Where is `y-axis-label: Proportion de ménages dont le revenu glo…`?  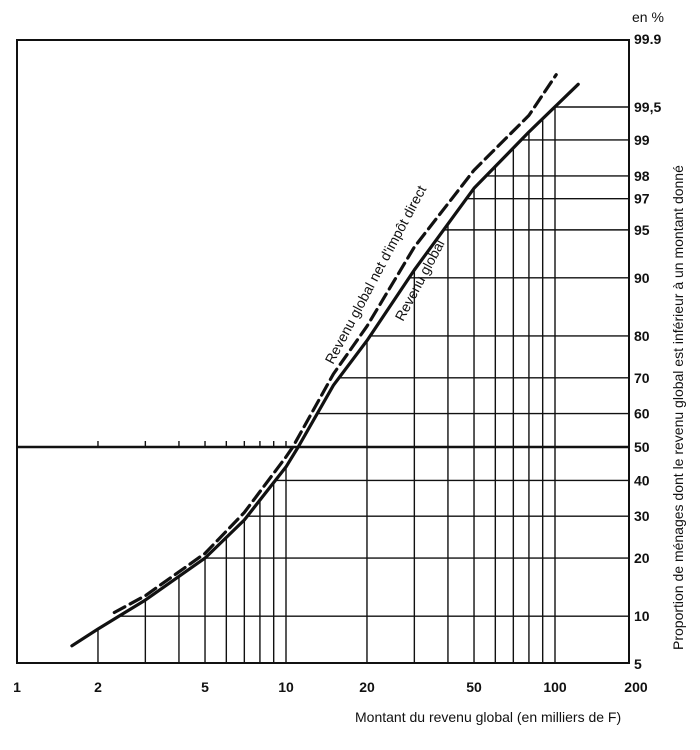 y-axis-label: Proportion de ménages dont le revenu glo… is located at coordinates (678, 407).